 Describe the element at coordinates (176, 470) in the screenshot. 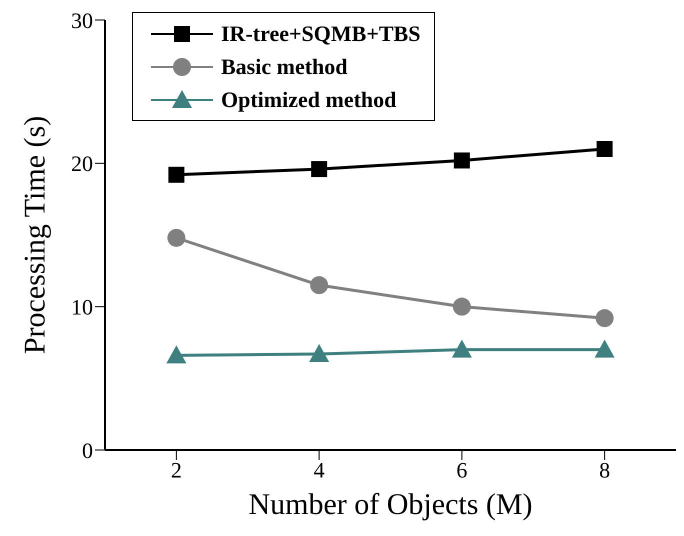

I see `x-tick-label: 2` at that location.